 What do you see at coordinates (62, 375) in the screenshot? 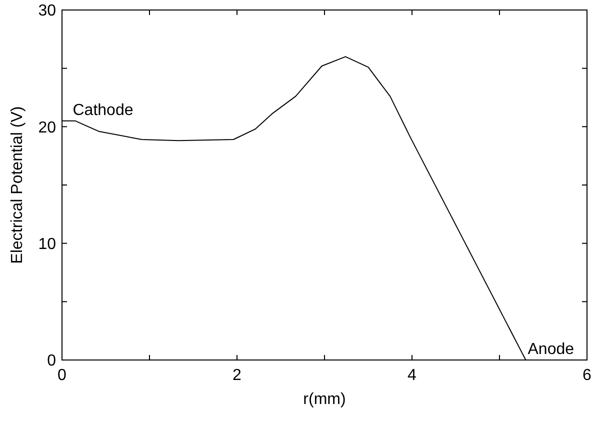
I see `x-tick-label: 0` at bounding box center [62, 375].